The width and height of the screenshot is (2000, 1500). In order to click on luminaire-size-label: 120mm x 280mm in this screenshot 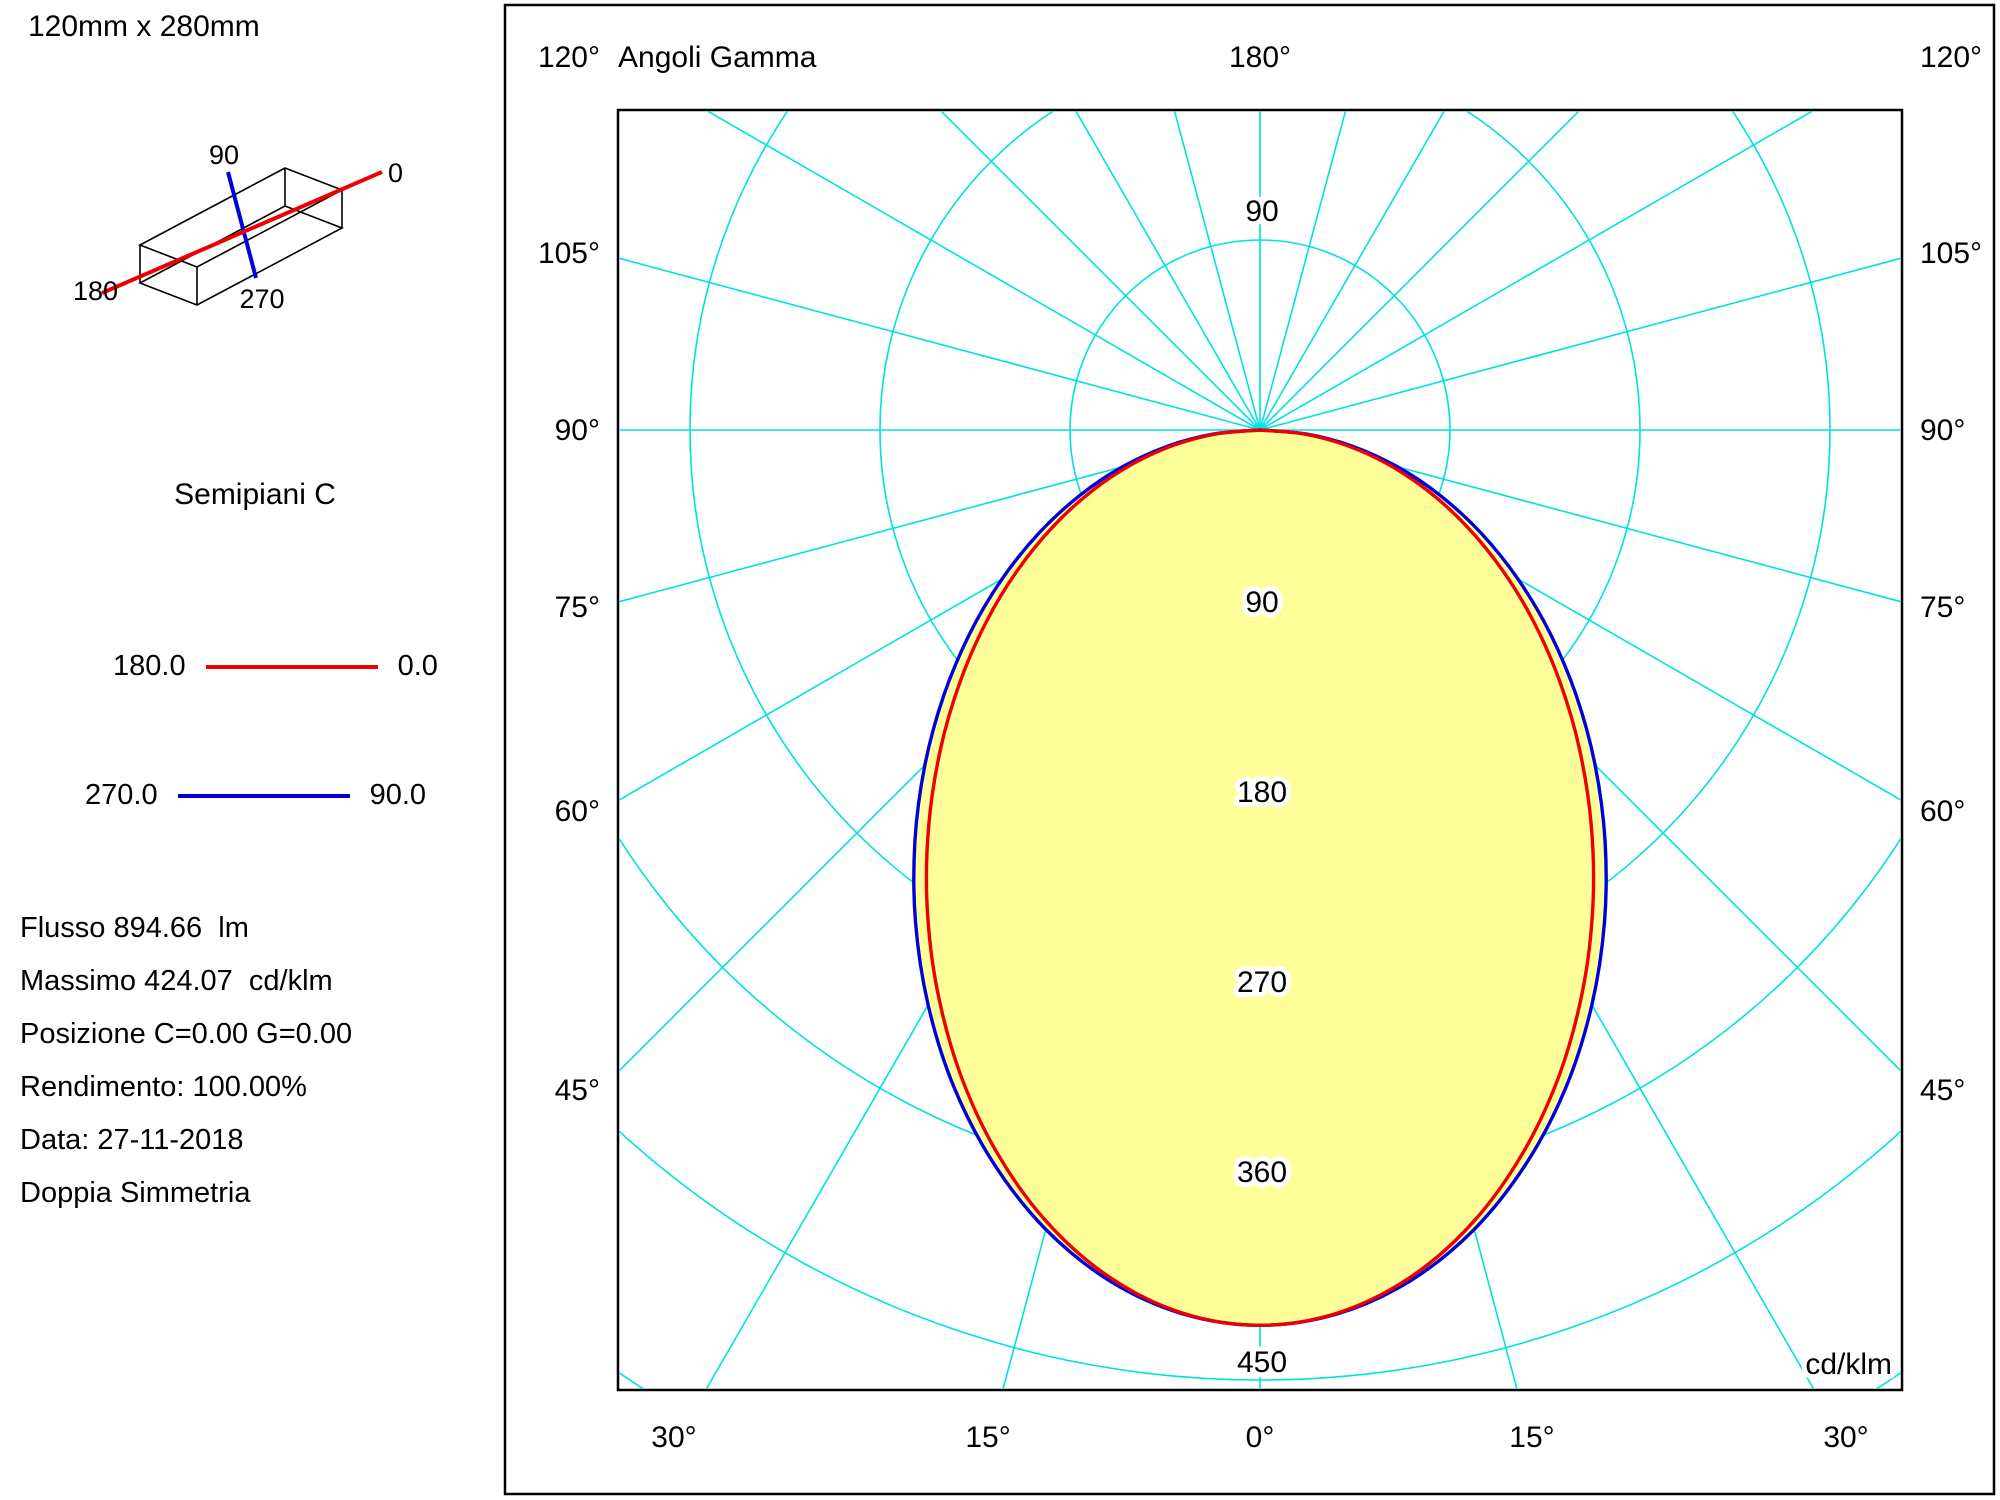, I will do `click(144, 26)`.